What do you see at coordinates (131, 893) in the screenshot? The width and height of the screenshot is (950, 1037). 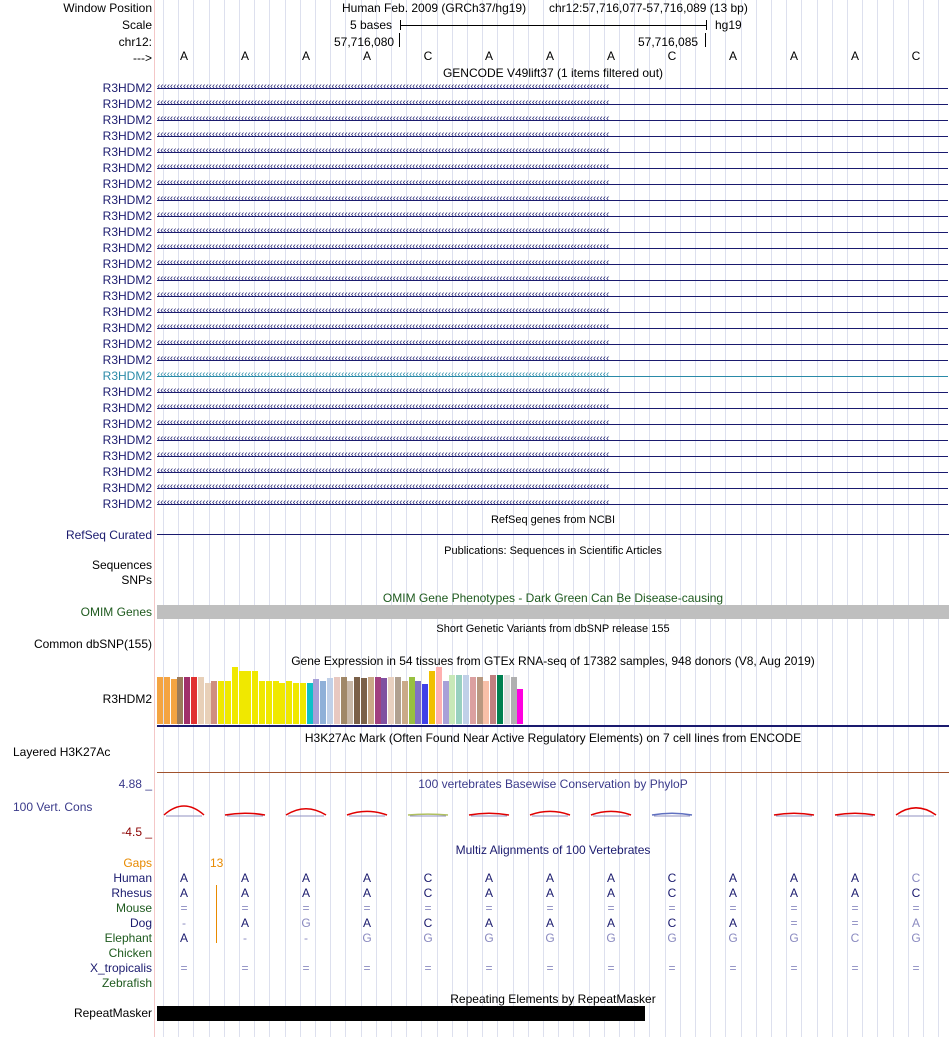 I see `multiz-species-label: Rhesus` at bounding box center [131, 893].